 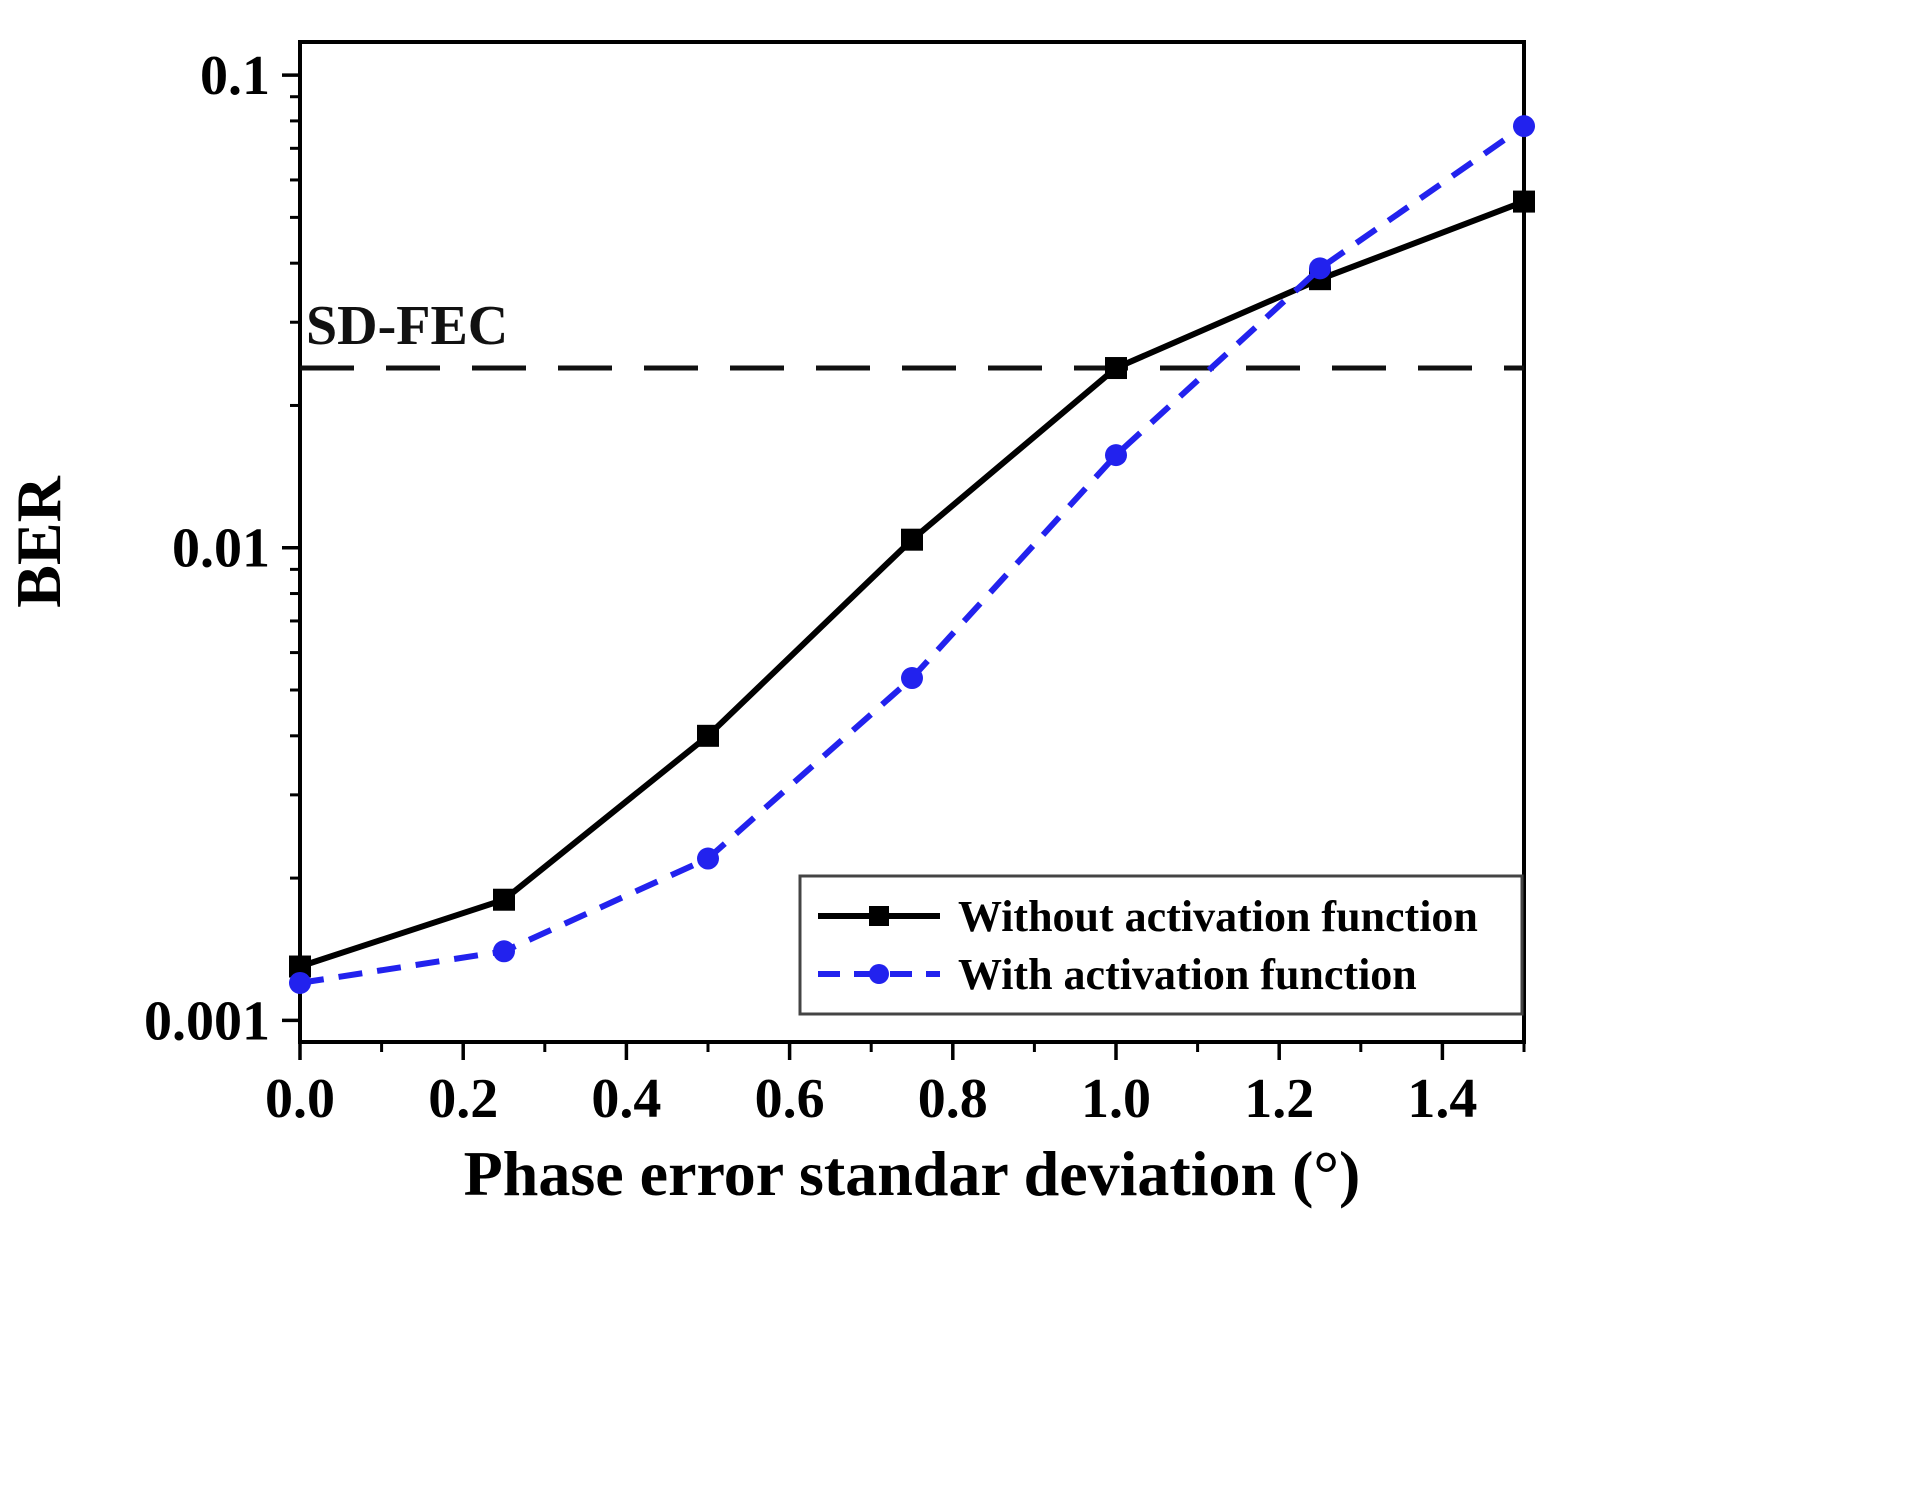 I want to click on x-axis-tick-label: 0.0, so click(x=300, y=1099).